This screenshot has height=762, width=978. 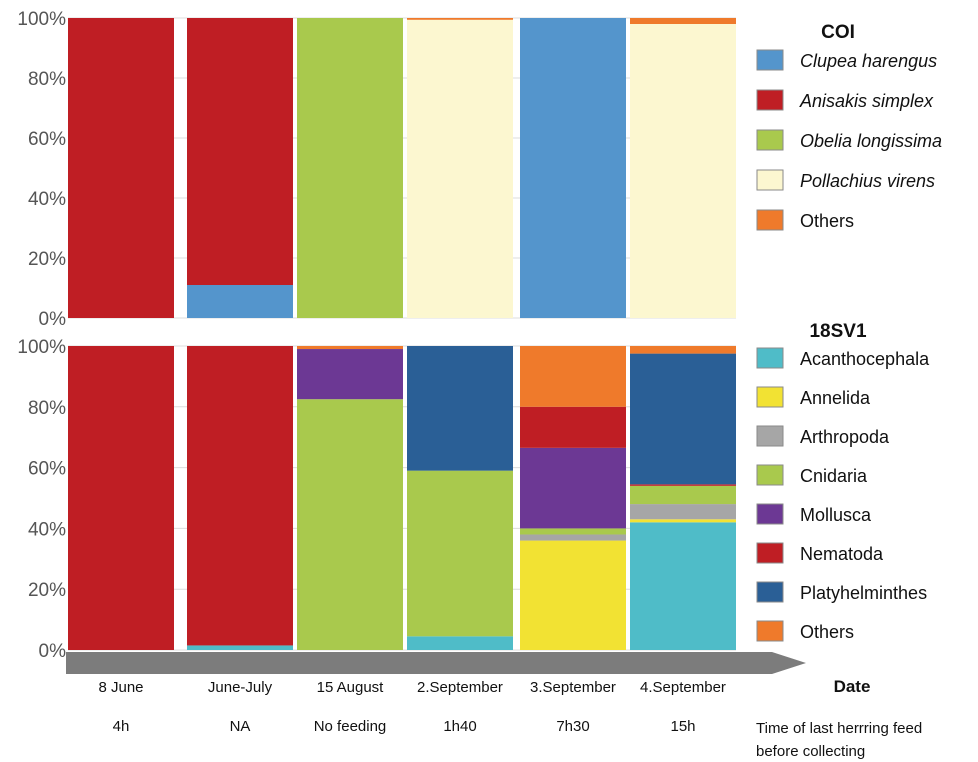 I want to click on coi-legend-label-clupea-harengus: Clupea harengus, so click(x=868, y=61).